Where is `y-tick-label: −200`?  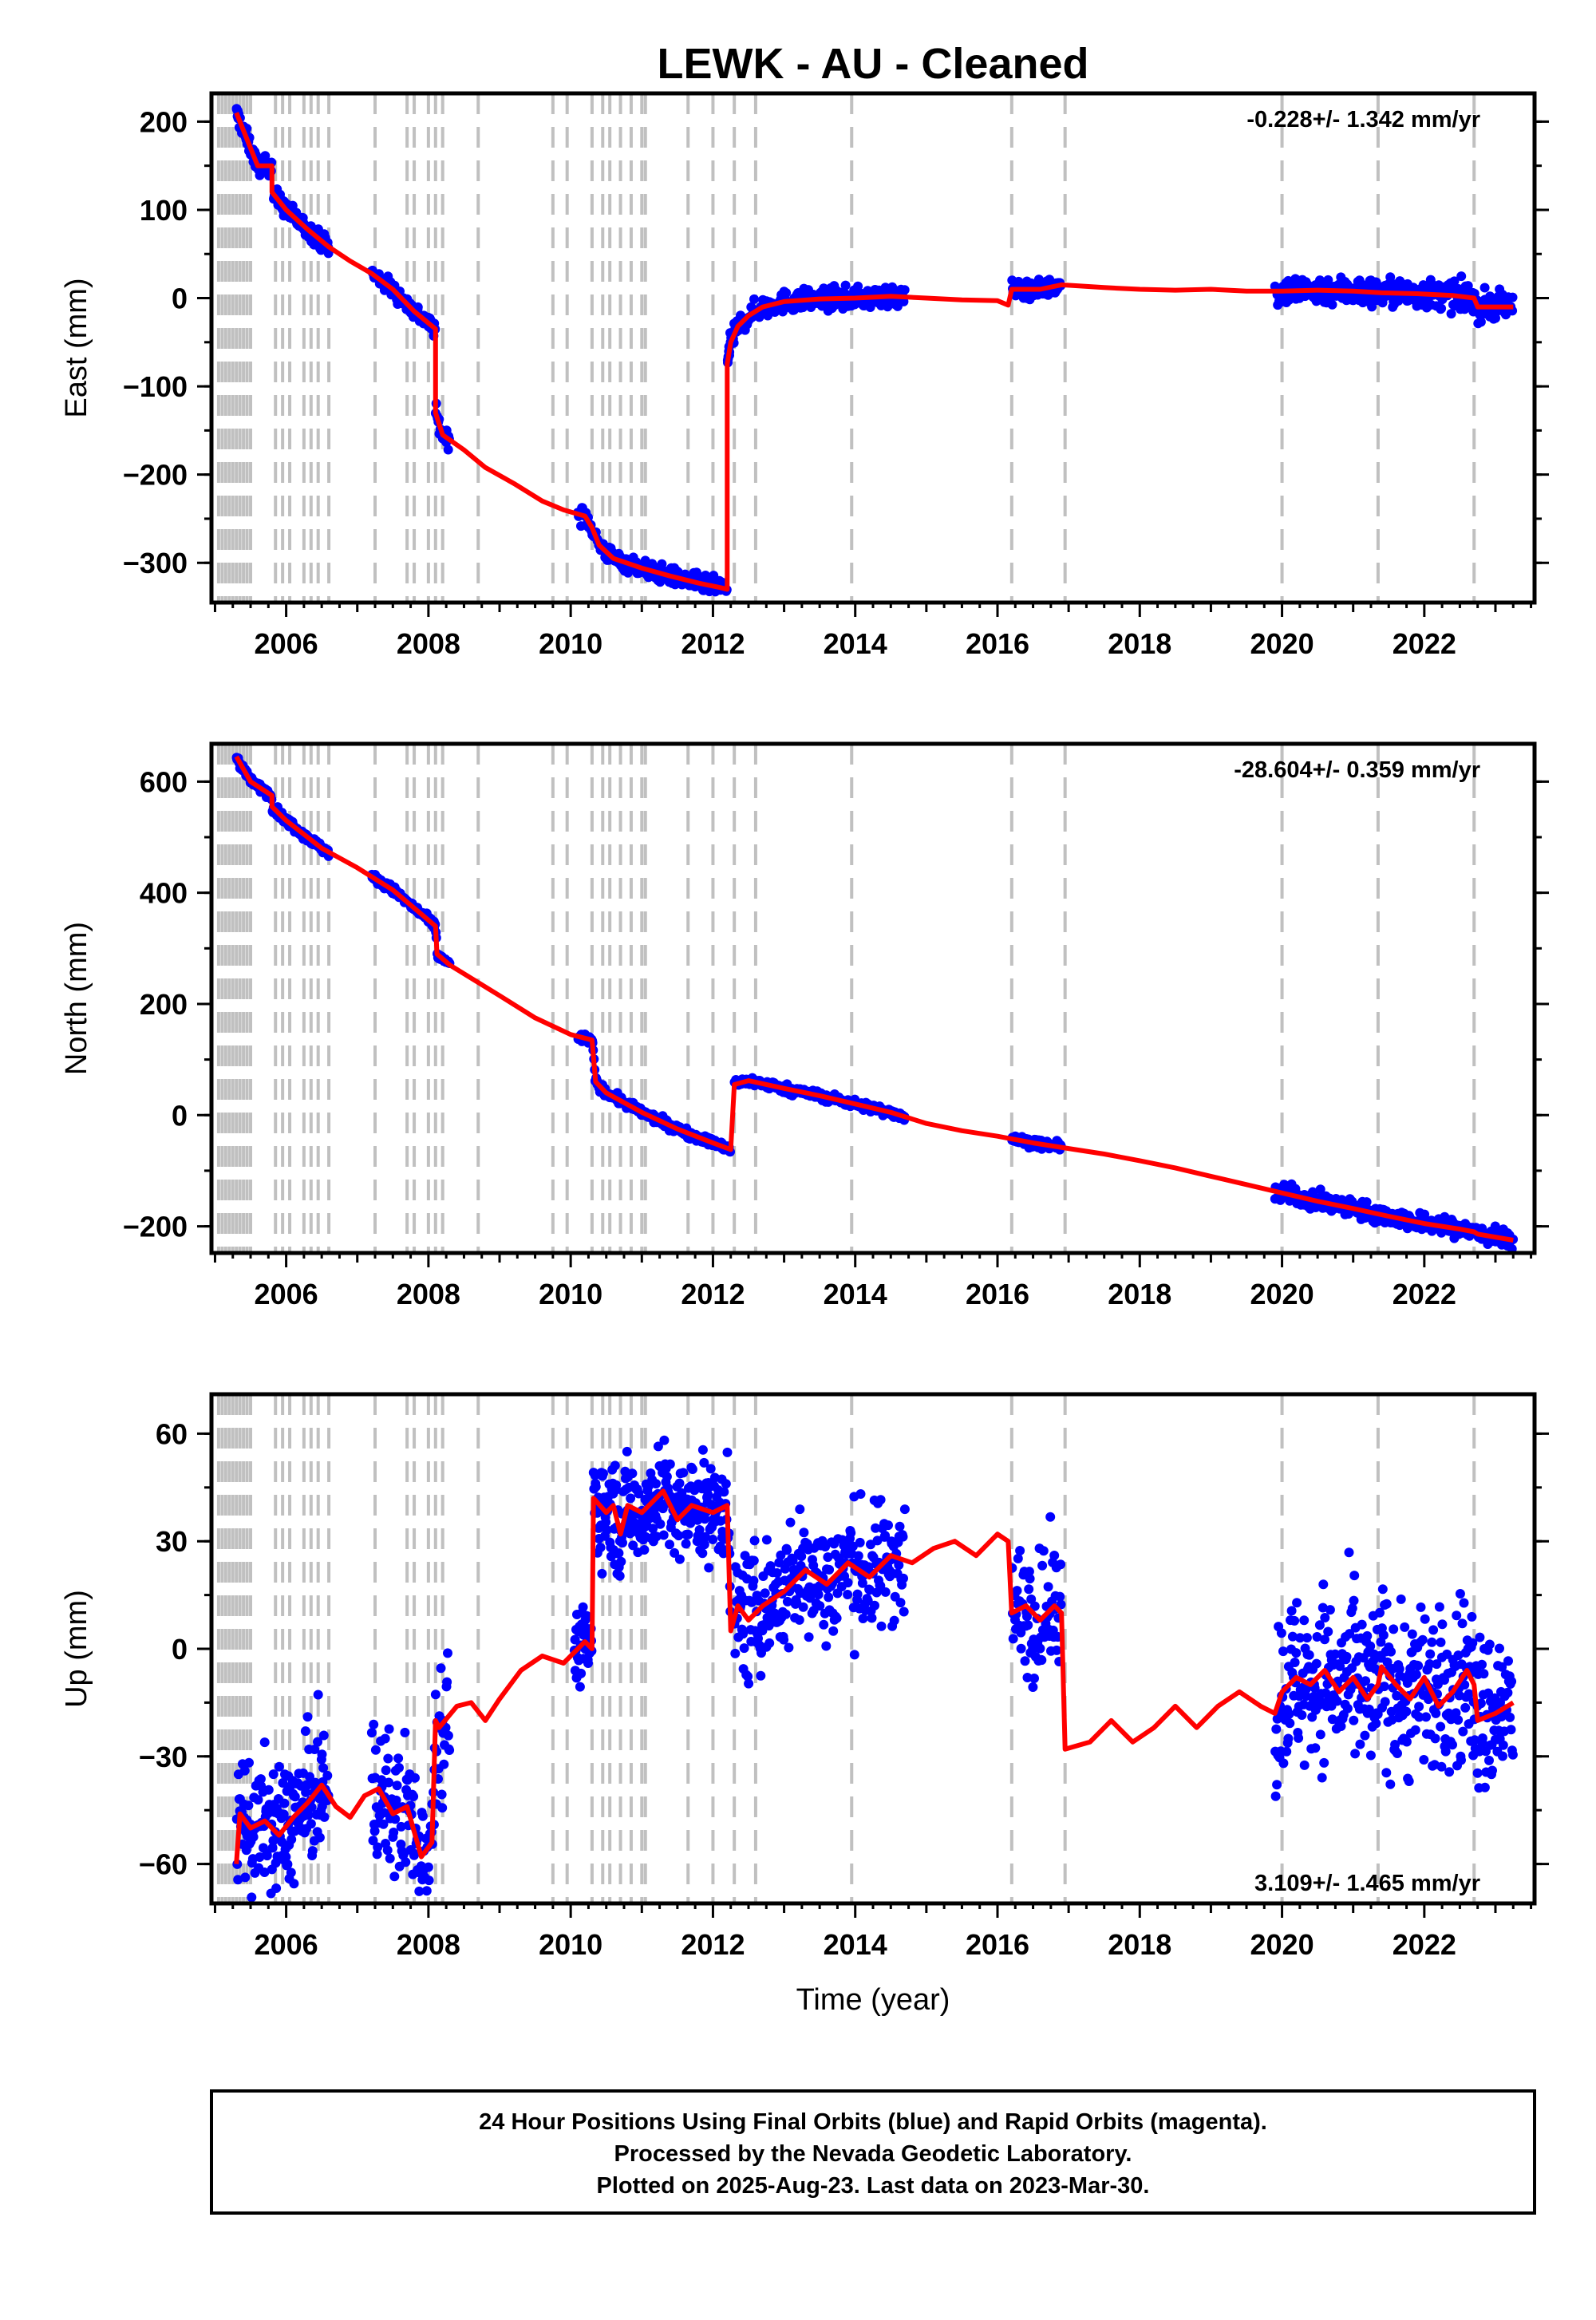 y-tick-label: −200 is located at coordinates (155, 1227).